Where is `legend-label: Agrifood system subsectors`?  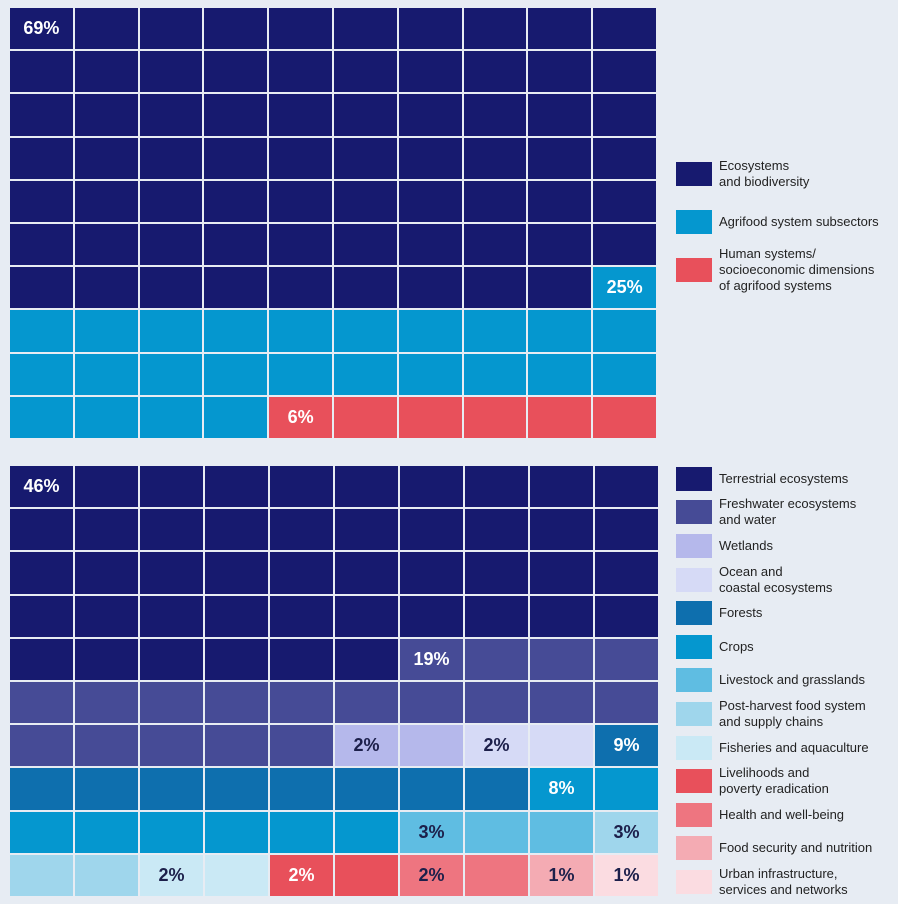 legend-label: Agrifood system subsectors is located at coordinates (799, 221).